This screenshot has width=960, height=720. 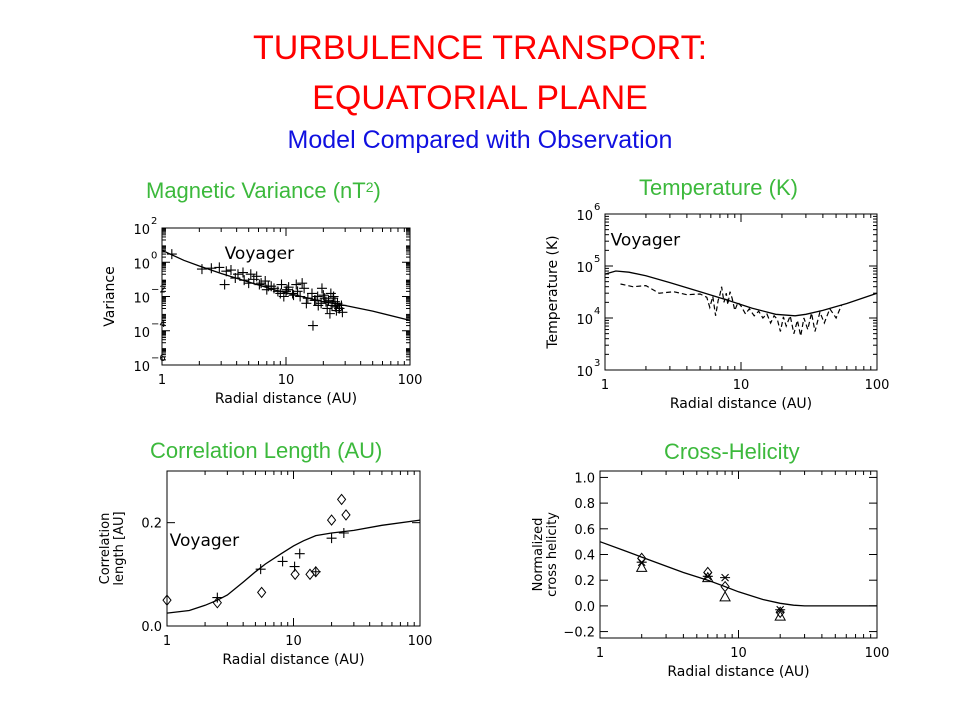 What do you see at coordinates (553, 292) in the screenshot?
I see `y-axis-label: Temperature (K)` at bounding box center [553, 292].